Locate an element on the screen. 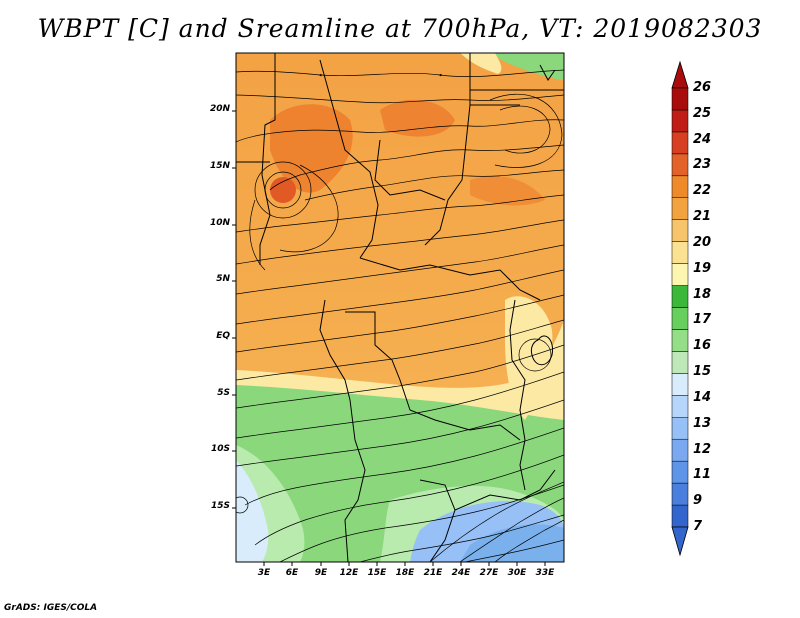  colorbar is located at coordinates (680, 308).